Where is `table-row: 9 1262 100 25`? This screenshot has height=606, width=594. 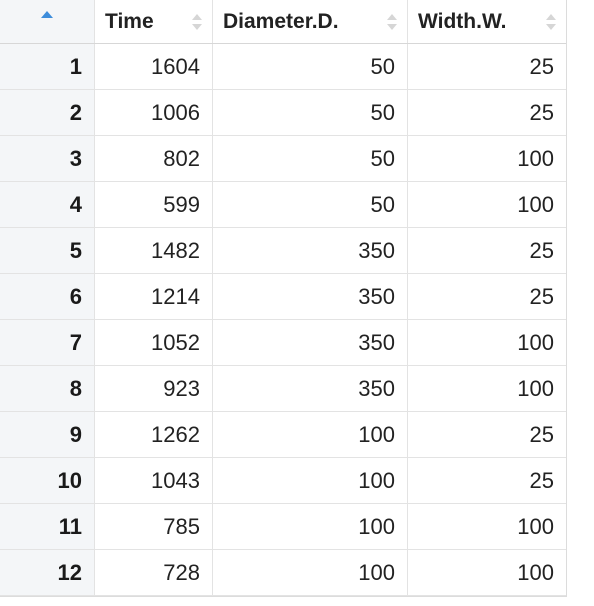
table-row: 9 1262 100 25 is located at coordinates (283, 435).